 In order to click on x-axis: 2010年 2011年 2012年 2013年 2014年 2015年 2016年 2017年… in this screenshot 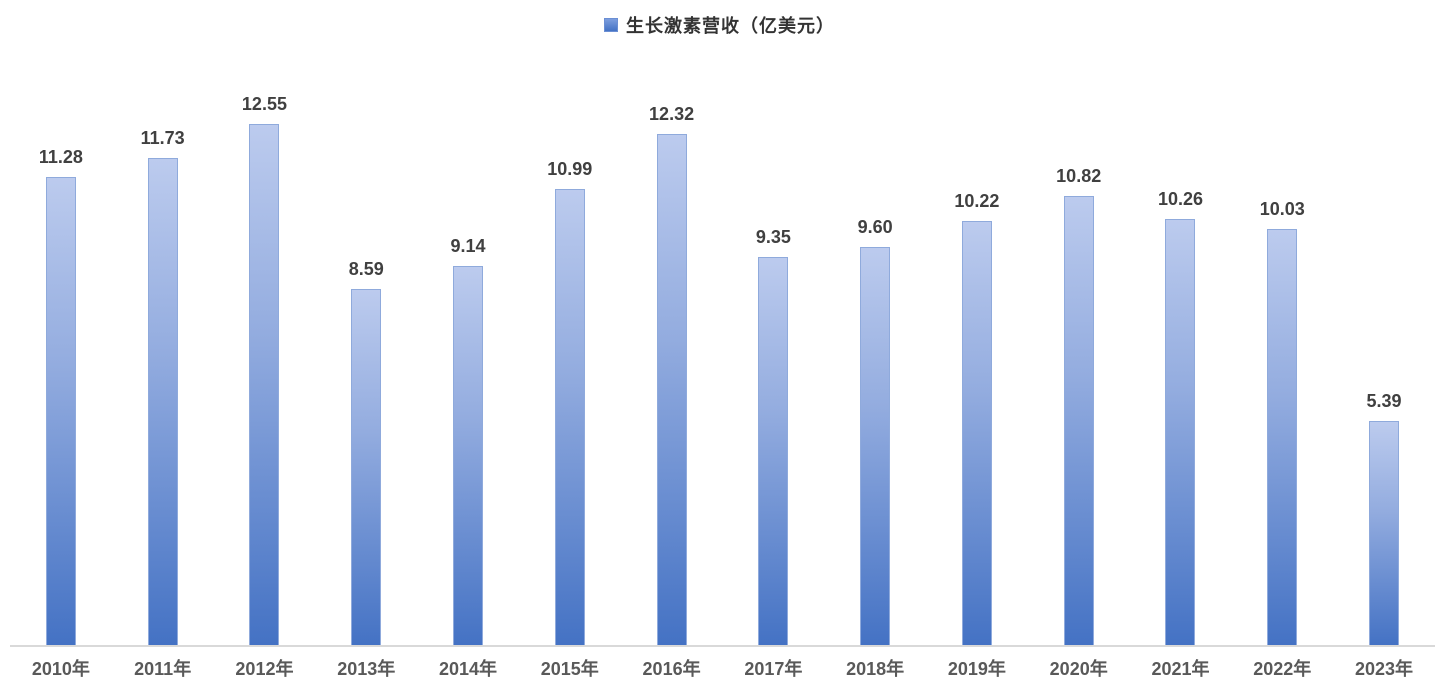, I will do `click(722, 668)`.